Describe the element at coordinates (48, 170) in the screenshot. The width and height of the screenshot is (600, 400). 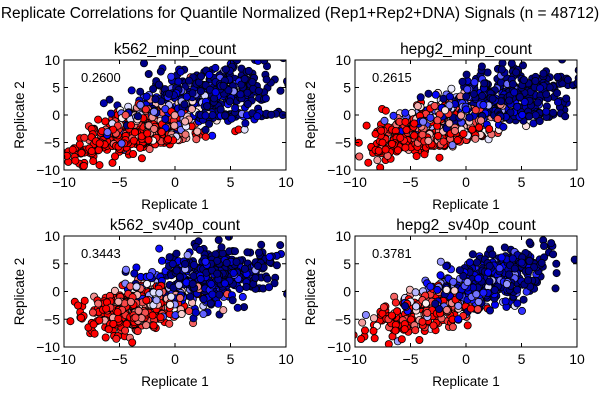
I see `y-tick-label: −10` at that location.